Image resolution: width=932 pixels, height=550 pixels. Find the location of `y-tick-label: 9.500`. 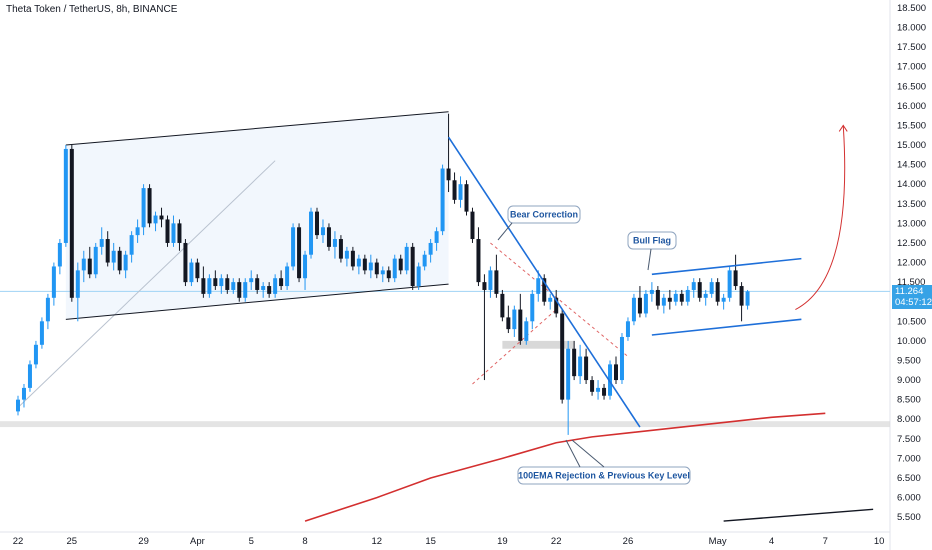

y-tick-label: 9.500 is located at coordinates (909, 360).